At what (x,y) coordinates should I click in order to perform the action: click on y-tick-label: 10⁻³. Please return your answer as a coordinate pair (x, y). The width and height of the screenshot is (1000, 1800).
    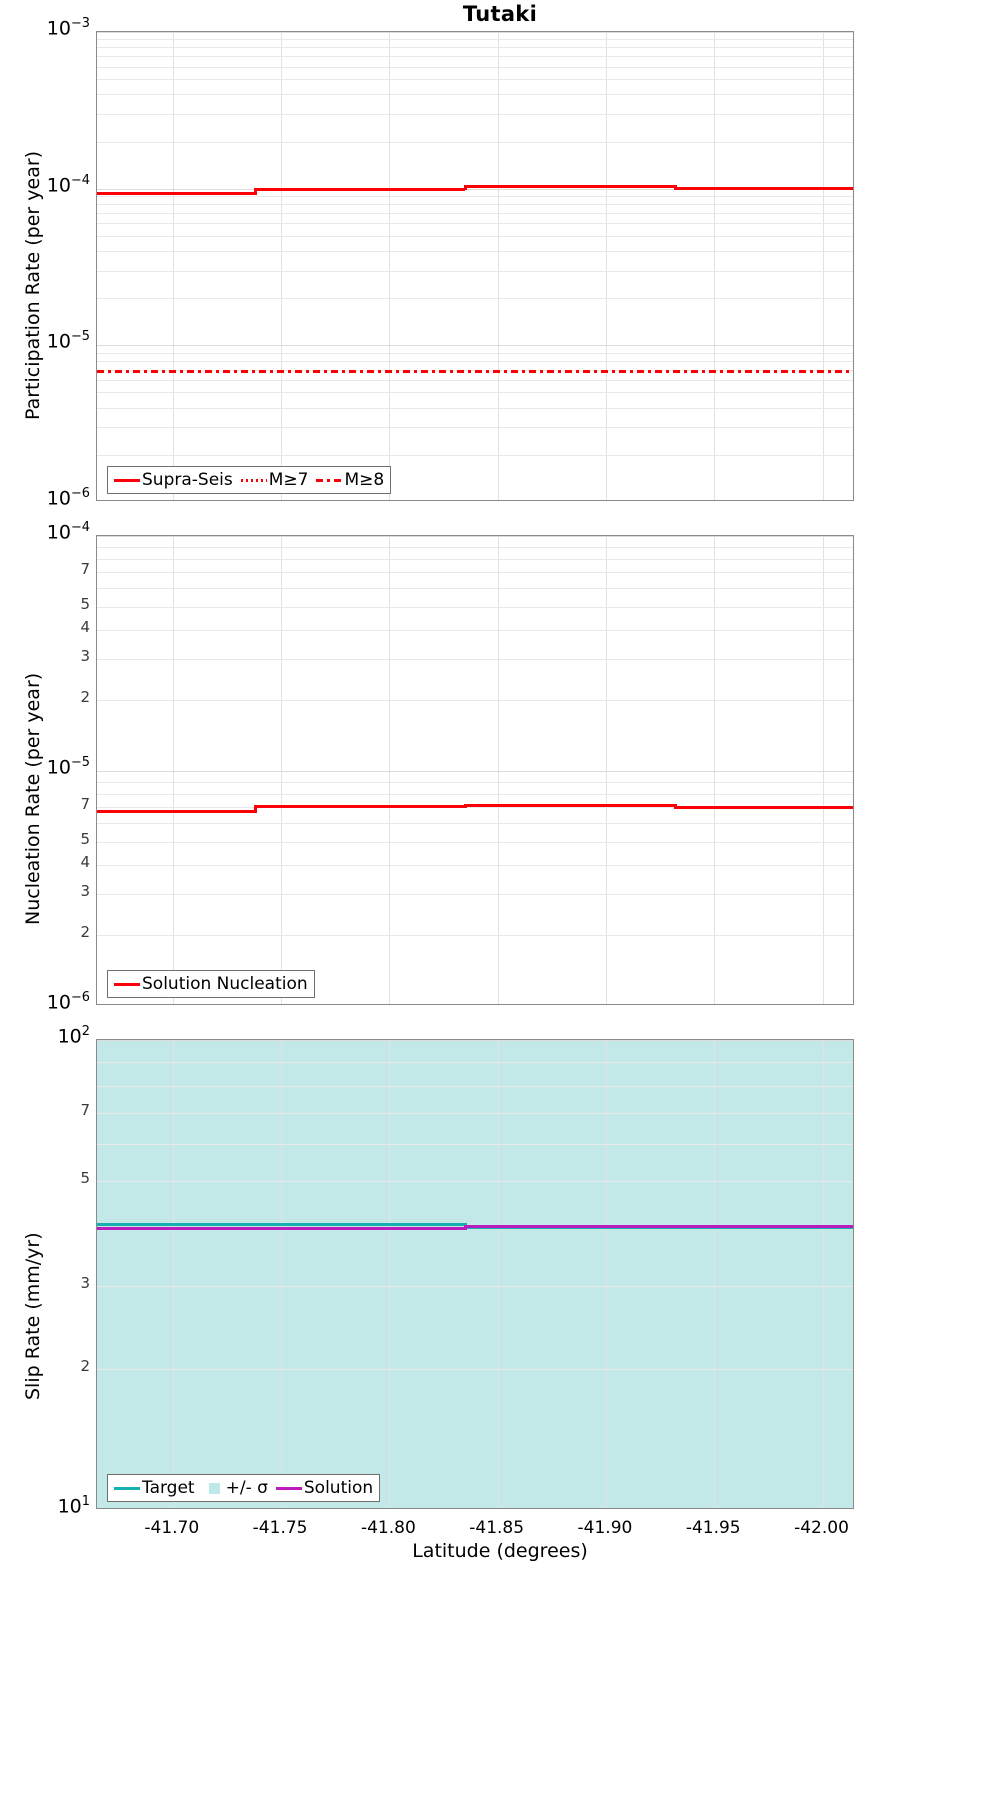
    Looking at the image, I should click on (68, 28).